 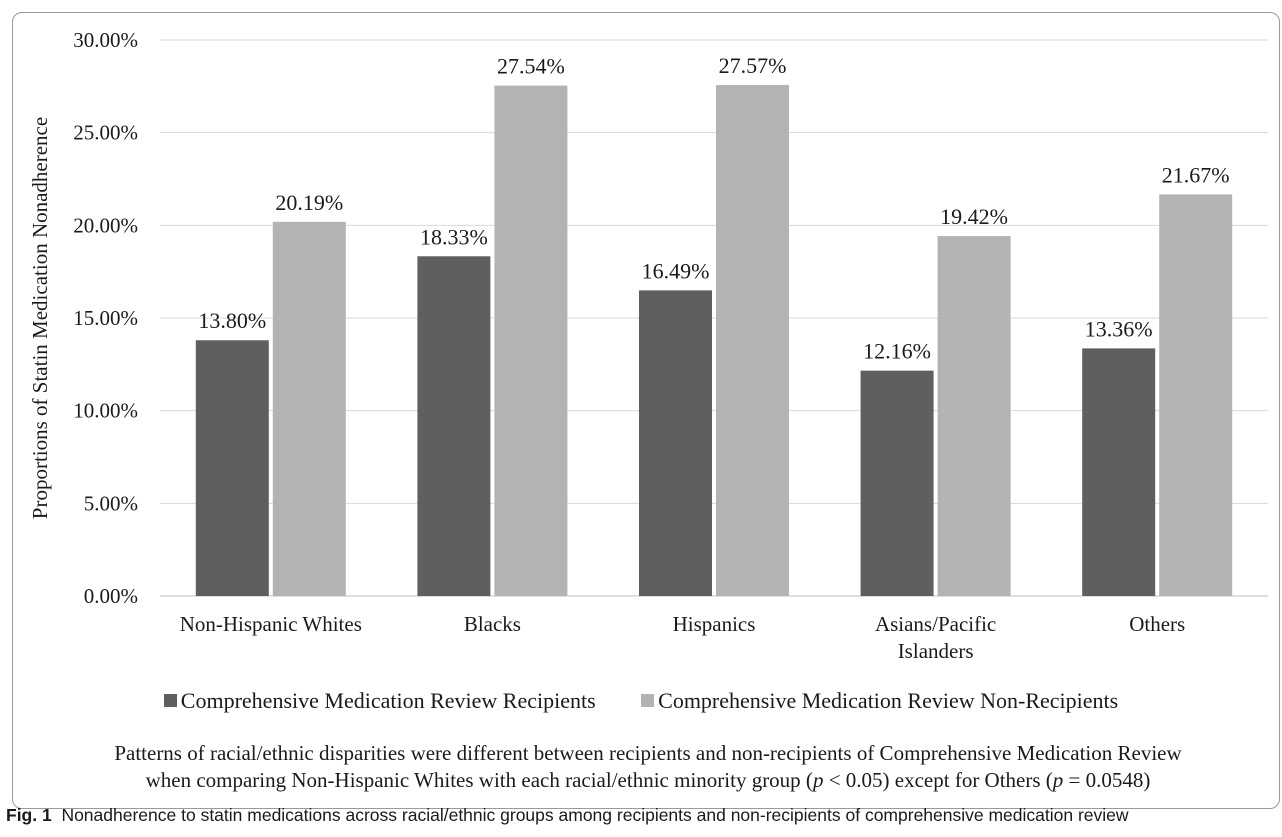 I want to click on x-tick-label: Islanders, so click(x=936, y=651).